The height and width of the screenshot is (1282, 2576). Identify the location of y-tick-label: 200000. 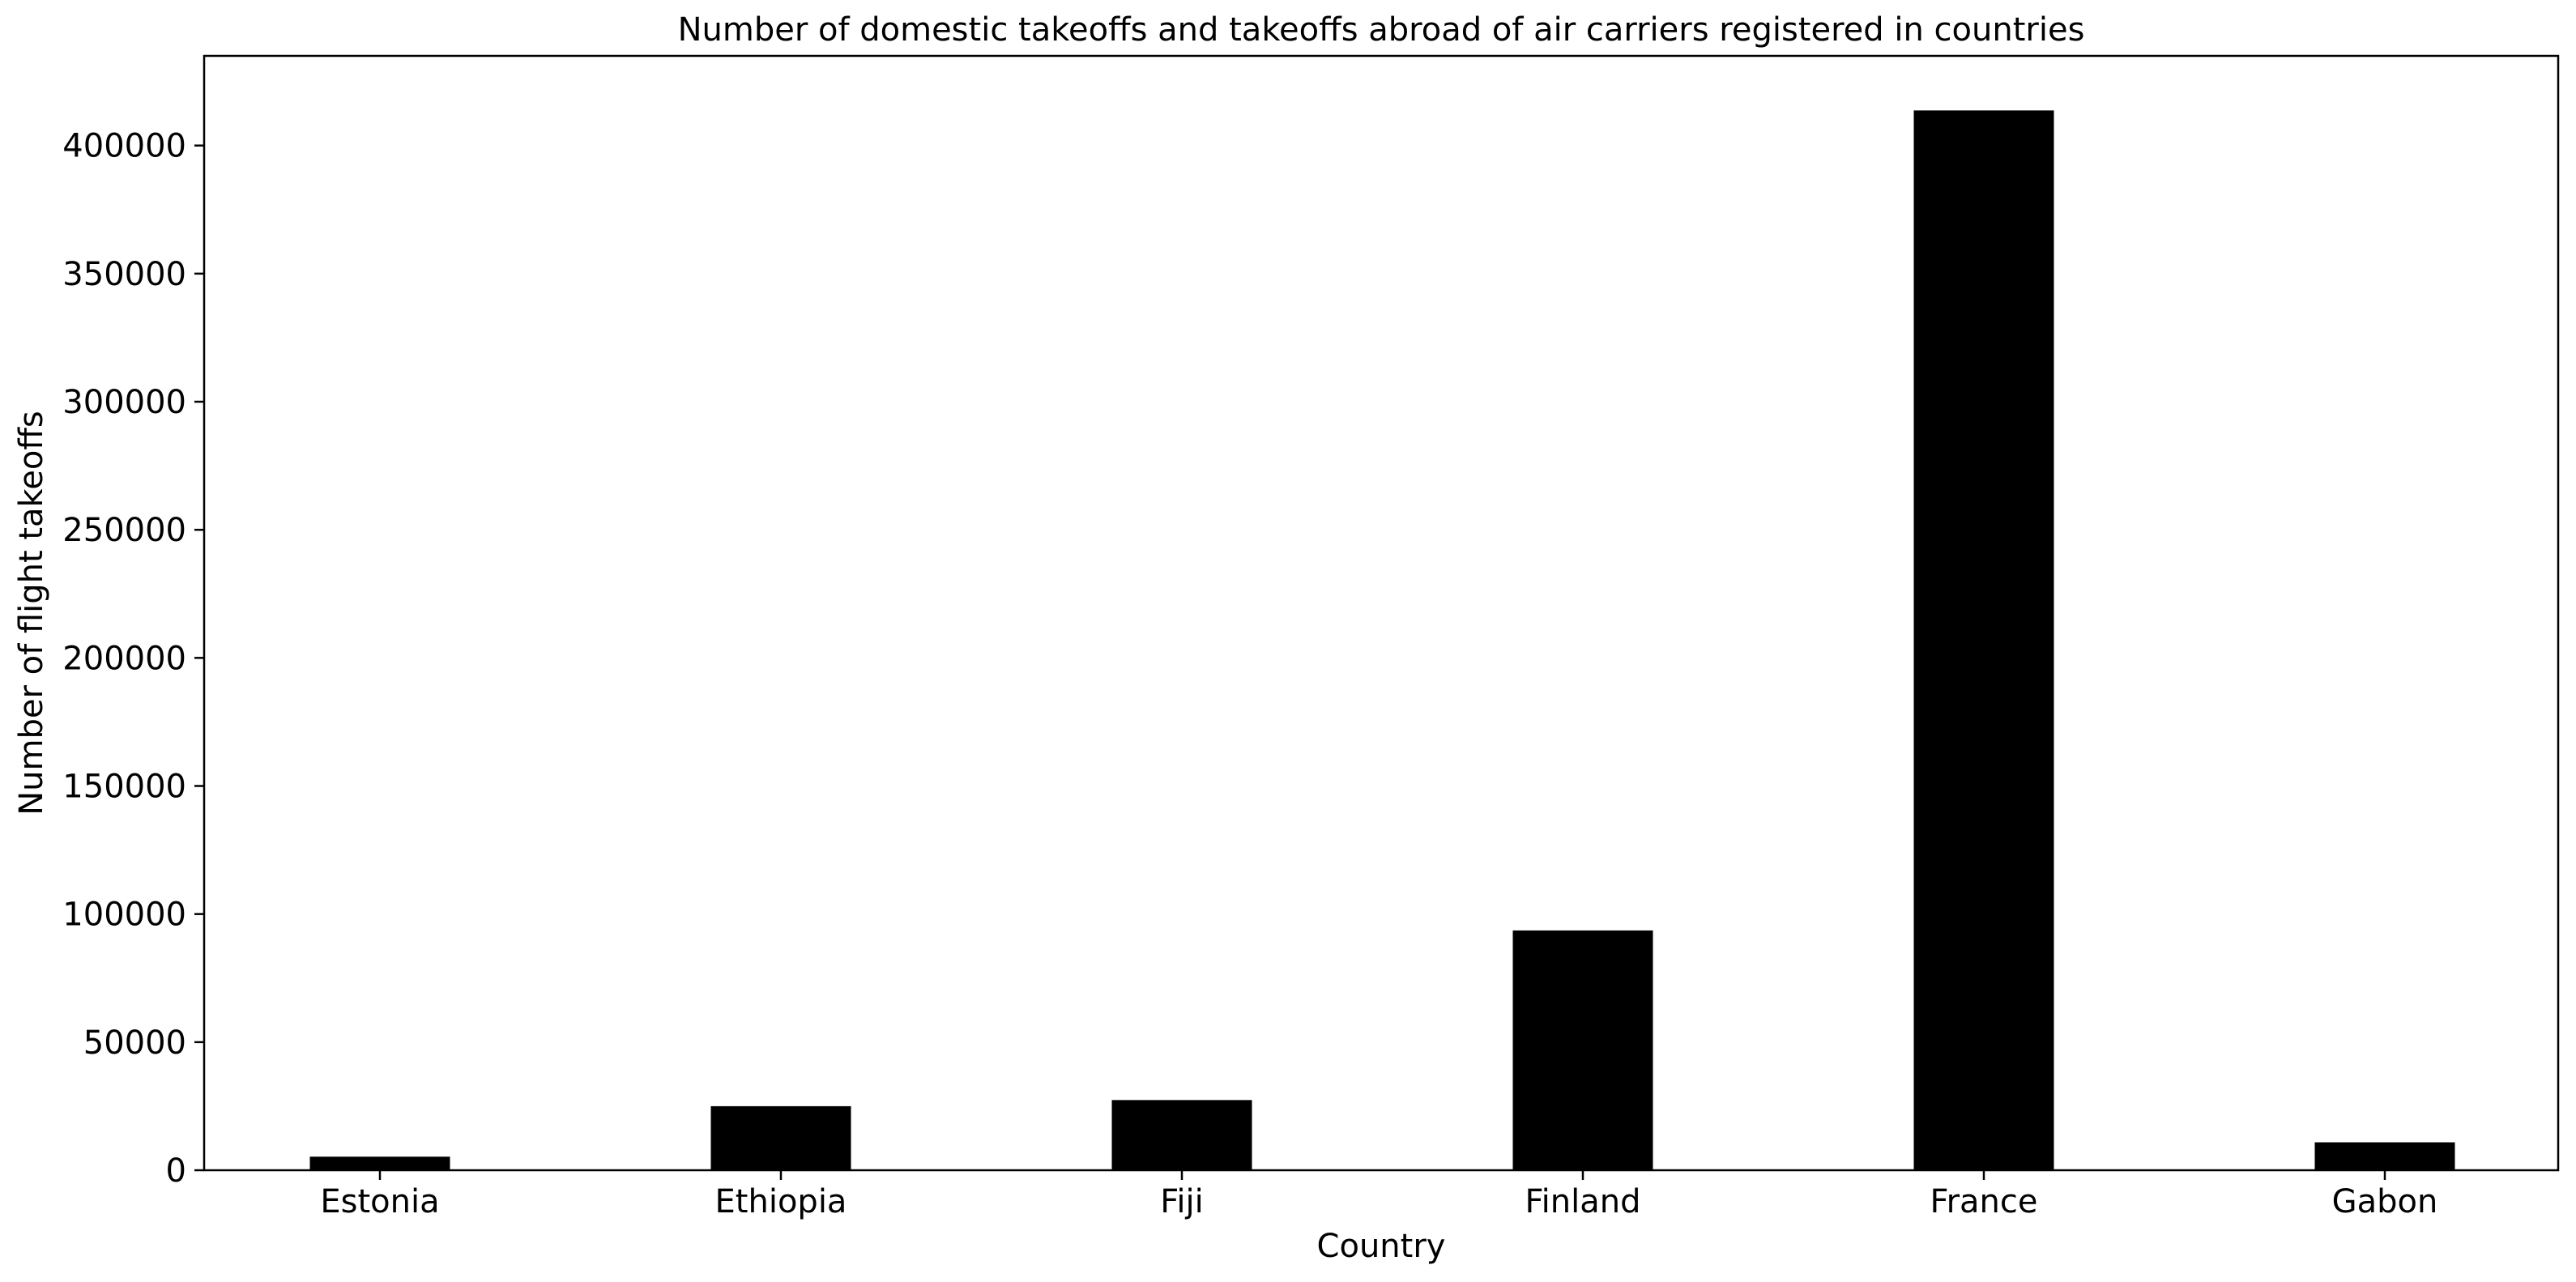
(124, 658).